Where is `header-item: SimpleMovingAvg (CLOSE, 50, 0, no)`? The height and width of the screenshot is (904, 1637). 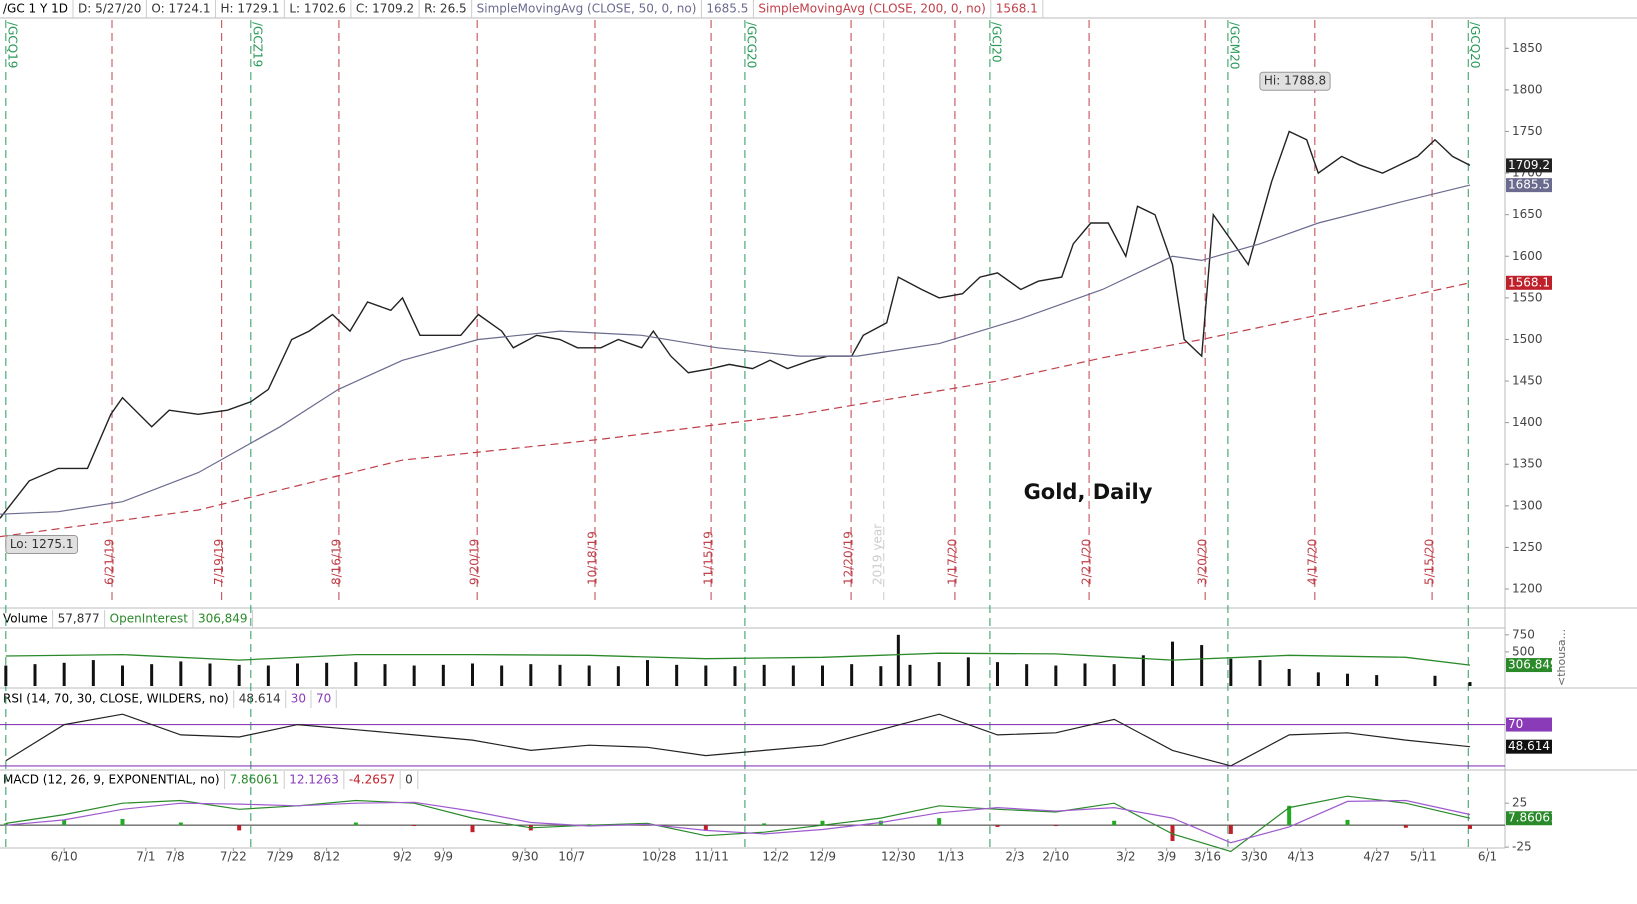
header-item: SimpleMovingAvg (CLOSE, 50, 0, no) is located at coordinates (587, 9).